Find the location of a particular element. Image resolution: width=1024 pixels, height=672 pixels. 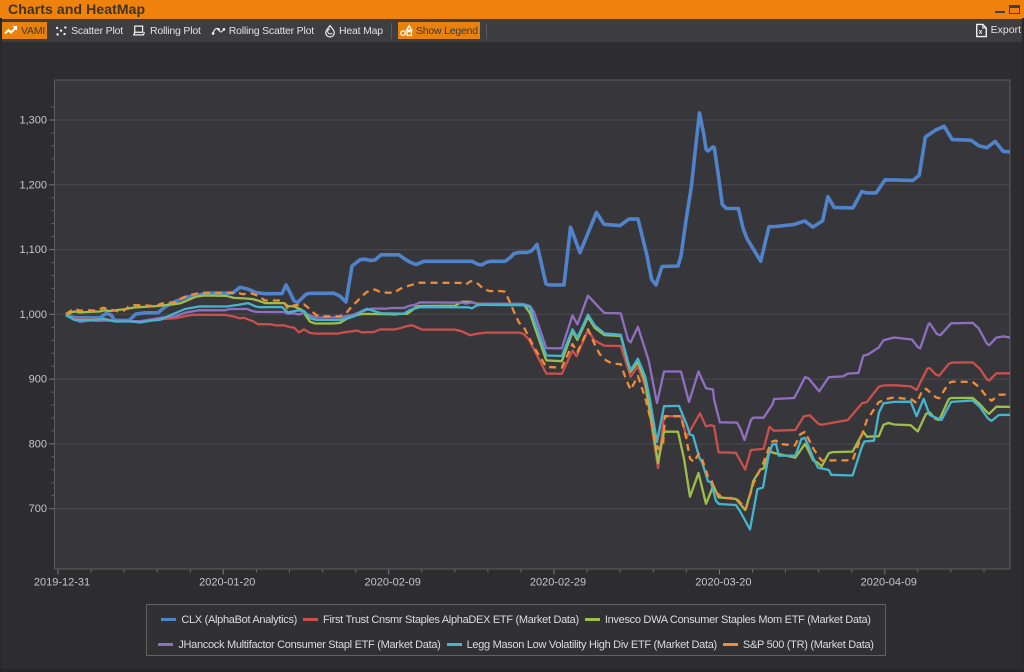

svg-text: 2019-12-31 is located at coordinates (62, 583).